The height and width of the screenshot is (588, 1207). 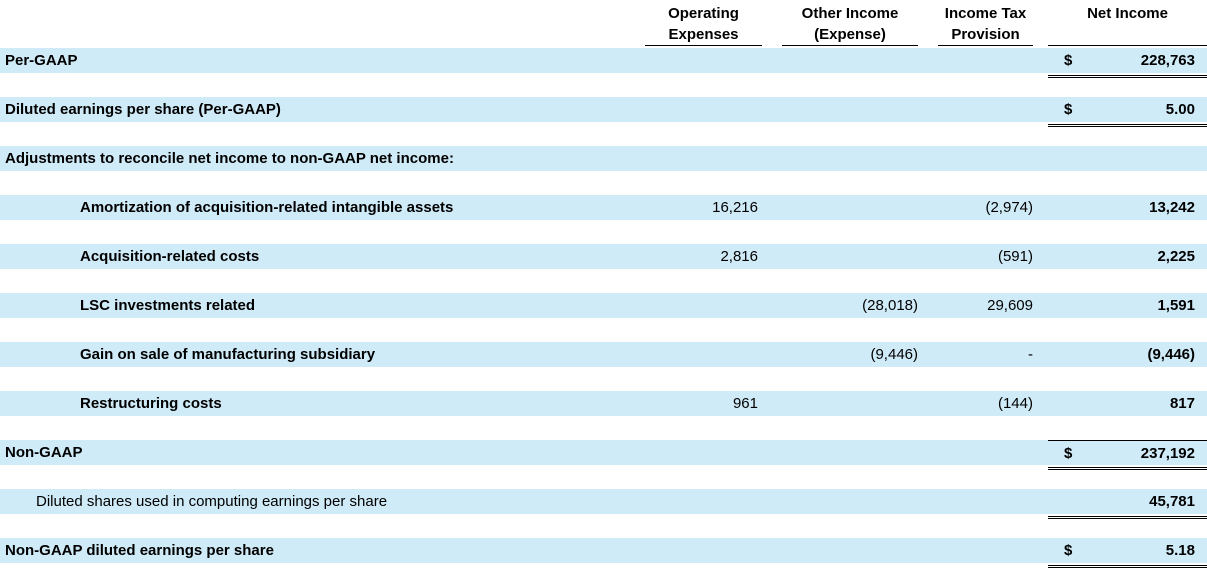 I want to click on net-value: 5.00, so click(x=1180, y=109).